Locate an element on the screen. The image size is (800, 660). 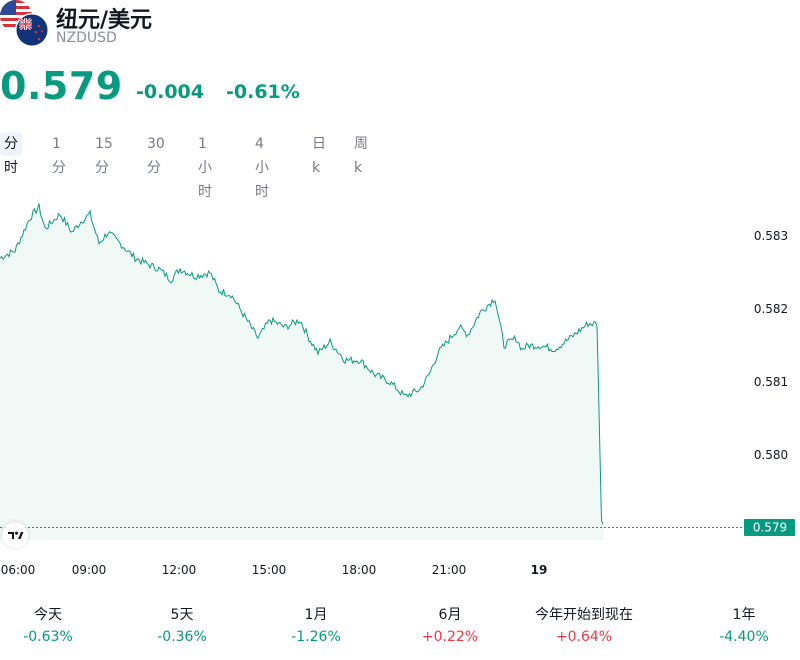
tab-intraday: 分时 is located at coordinates (11, 154).